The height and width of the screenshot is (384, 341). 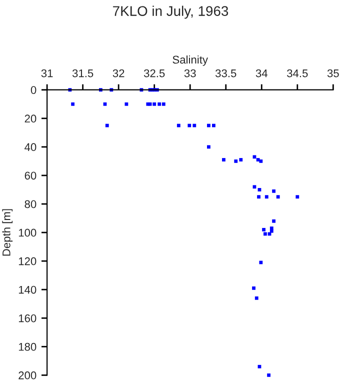 I want to click on x-tick-label: 33.5, so click(x=225, y=73).